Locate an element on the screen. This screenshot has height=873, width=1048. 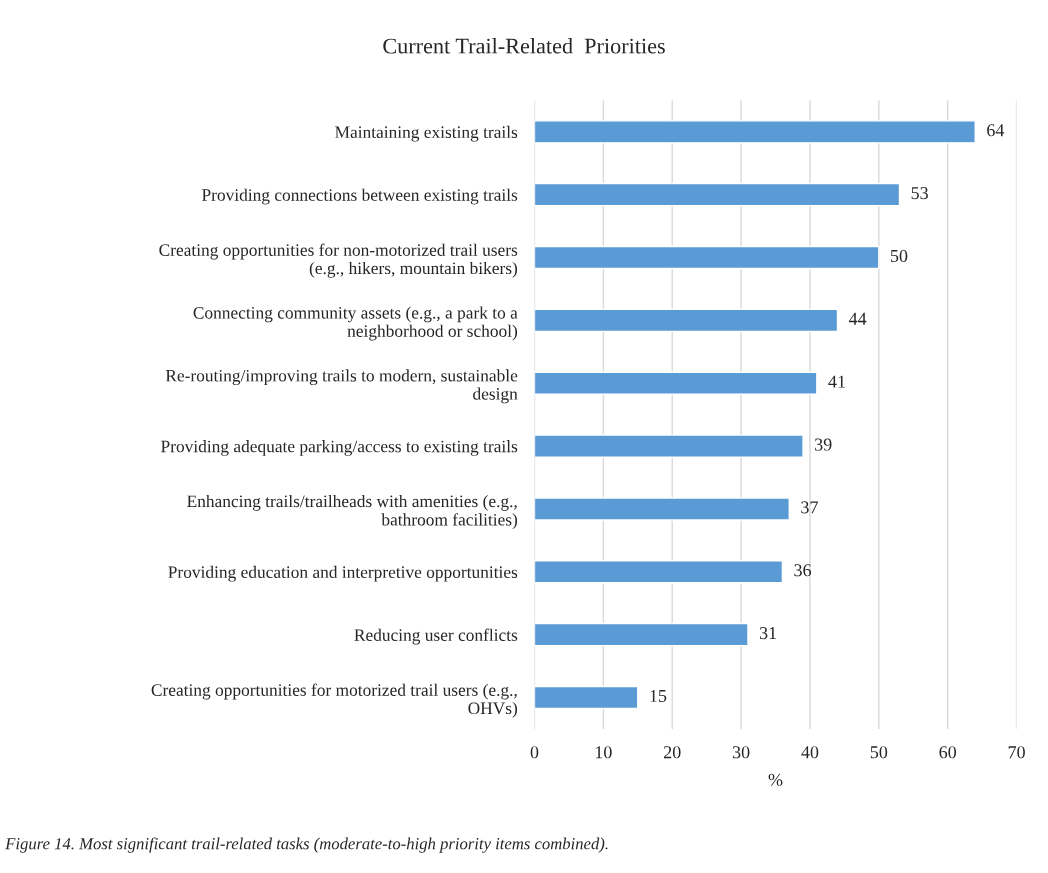
data-label: 15 is located at coordinates (658, 696).